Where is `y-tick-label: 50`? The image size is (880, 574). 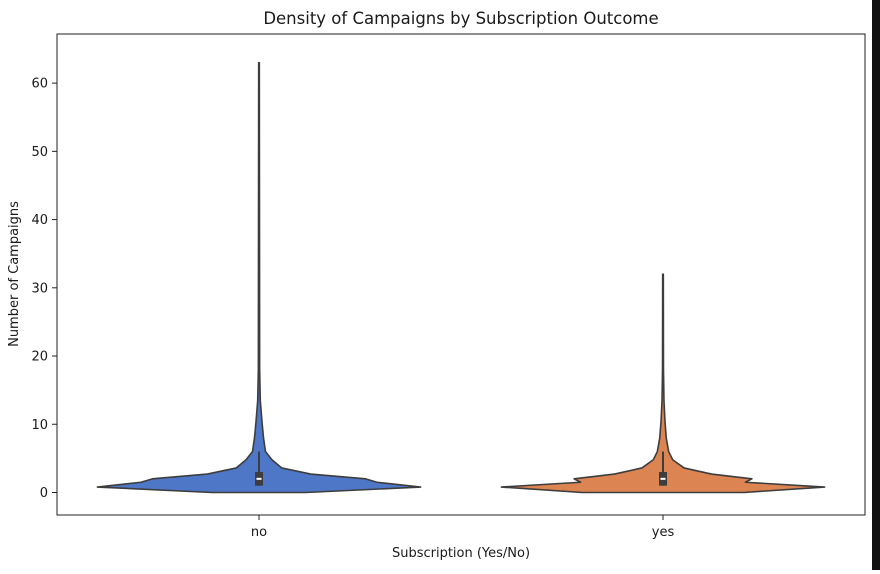 y-tick-label: 50 is located at coordinates (39, 152).